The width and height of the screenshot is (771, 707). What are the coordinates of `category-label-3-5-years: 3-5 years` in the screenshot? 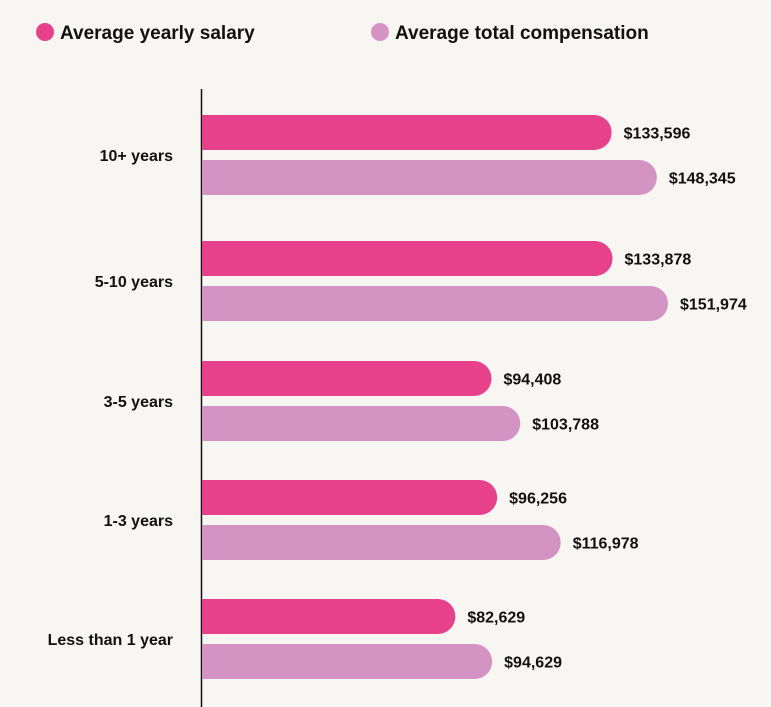 It's located at (138, 402).